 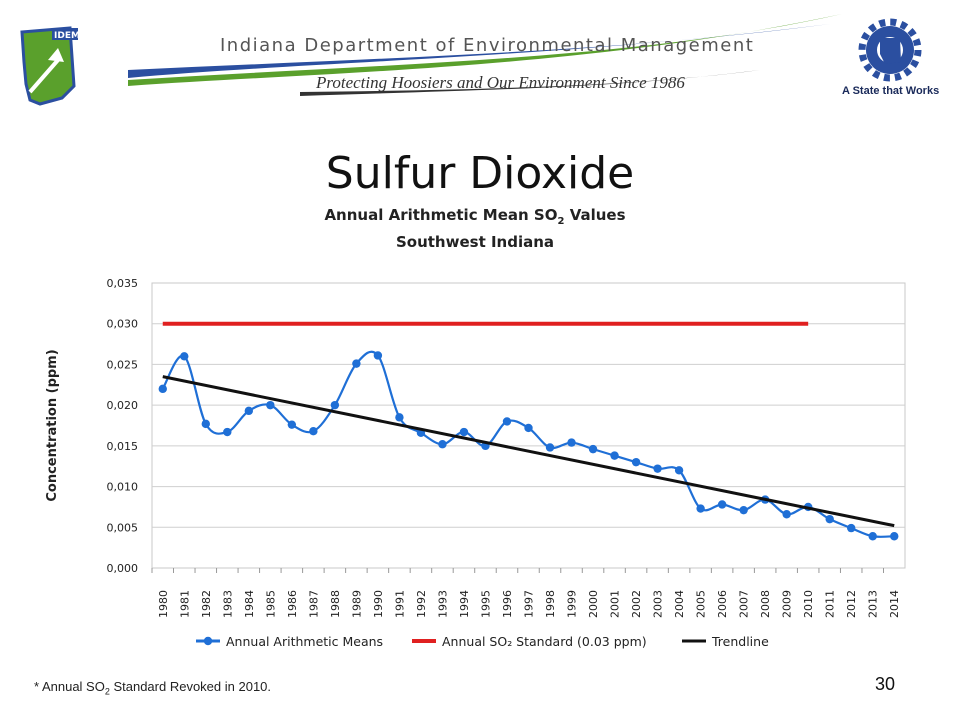 I want to click on chart-subtitle: Southwest Indiana, so click(x=475, y=242).